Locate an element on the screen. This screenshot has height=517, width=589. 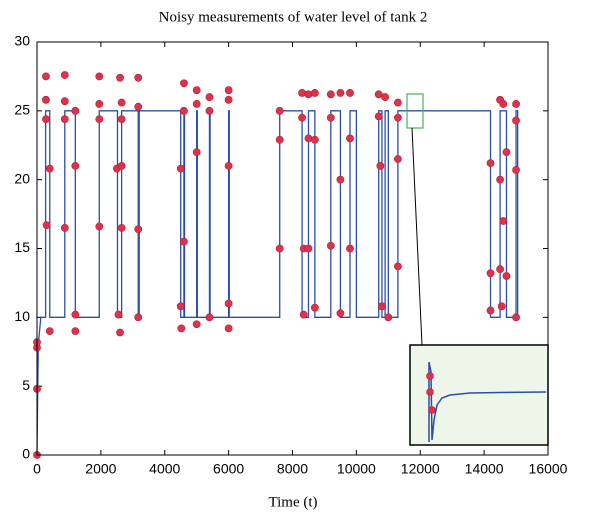
zoom-box is located at coordinates (415, 111).